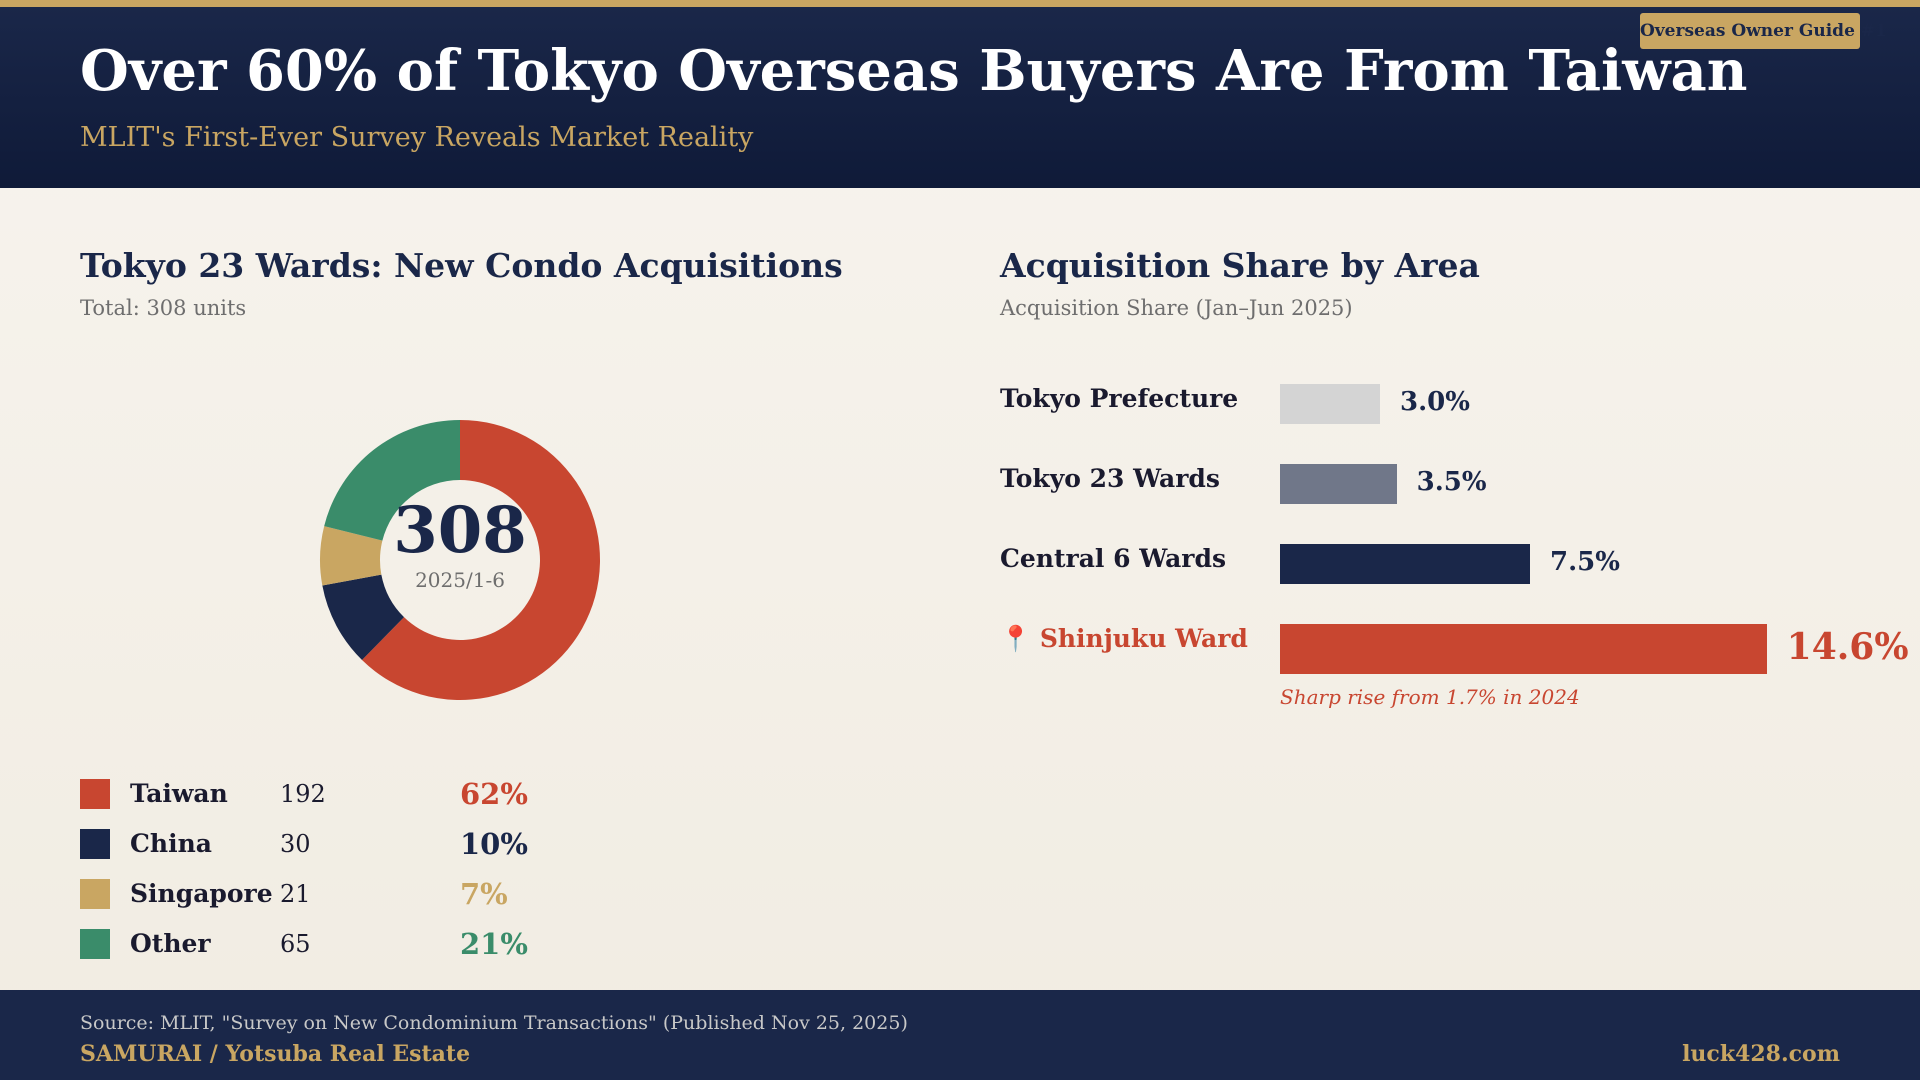 Image resolution: width=1920 pixels, height=1080 pixels. Describe the element at coordinates (351, 556) in the screenshot. I see `donut-slice-singapore` at that location.